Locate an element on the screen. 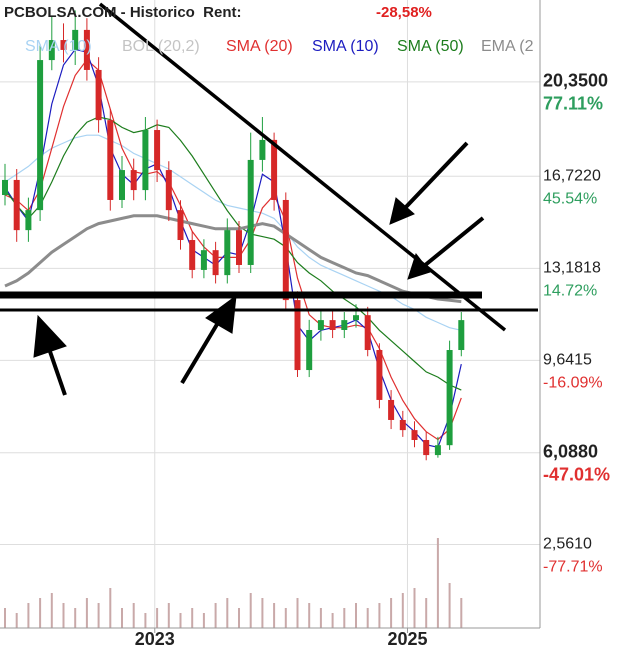 Image resolution: width=635 pixels, height=657 pixels. y-tick-percent: -47.01% is located at coordinates (576, 475).